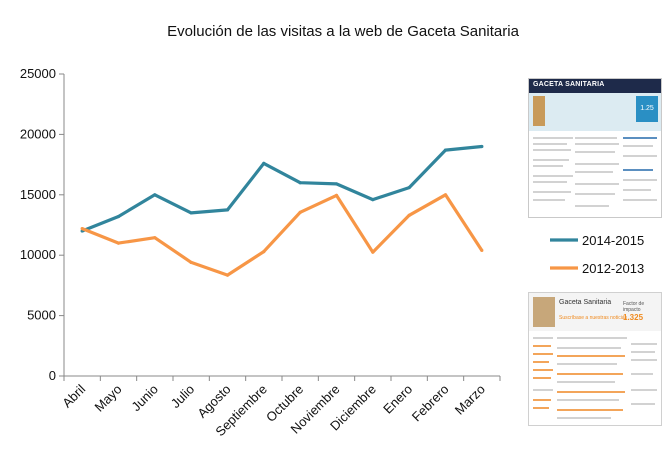 This screenshot has height=452, width=672. I want to click on thumbnail-header: GACETA SANITARIA, so click(595, 86).